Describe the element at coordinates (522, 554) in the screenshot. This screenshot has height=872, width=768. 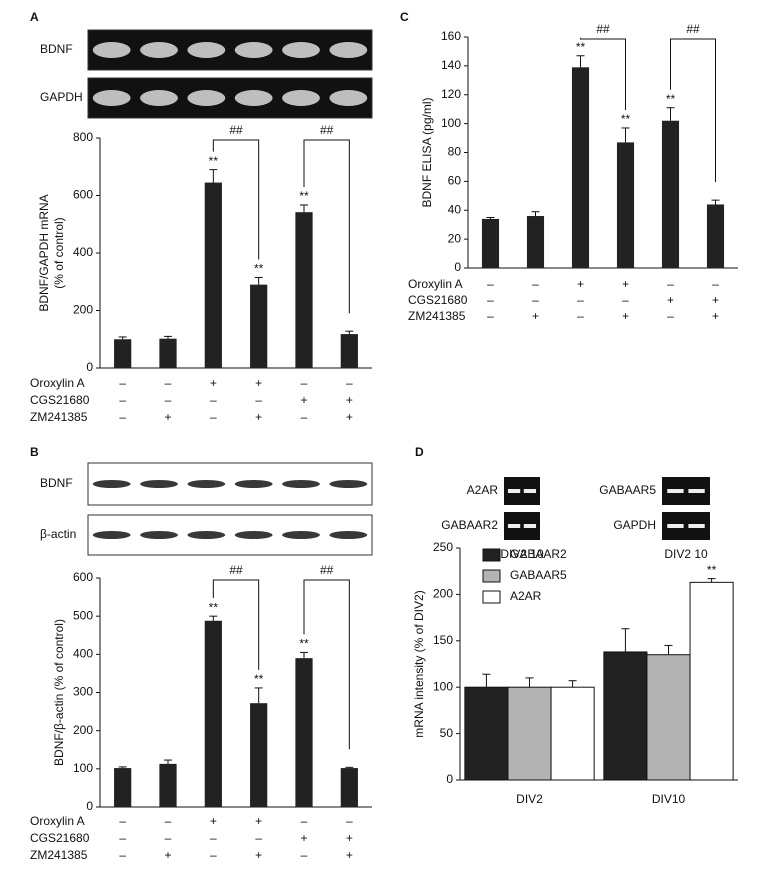
I see `lane-label: DIV2 10` at that location.